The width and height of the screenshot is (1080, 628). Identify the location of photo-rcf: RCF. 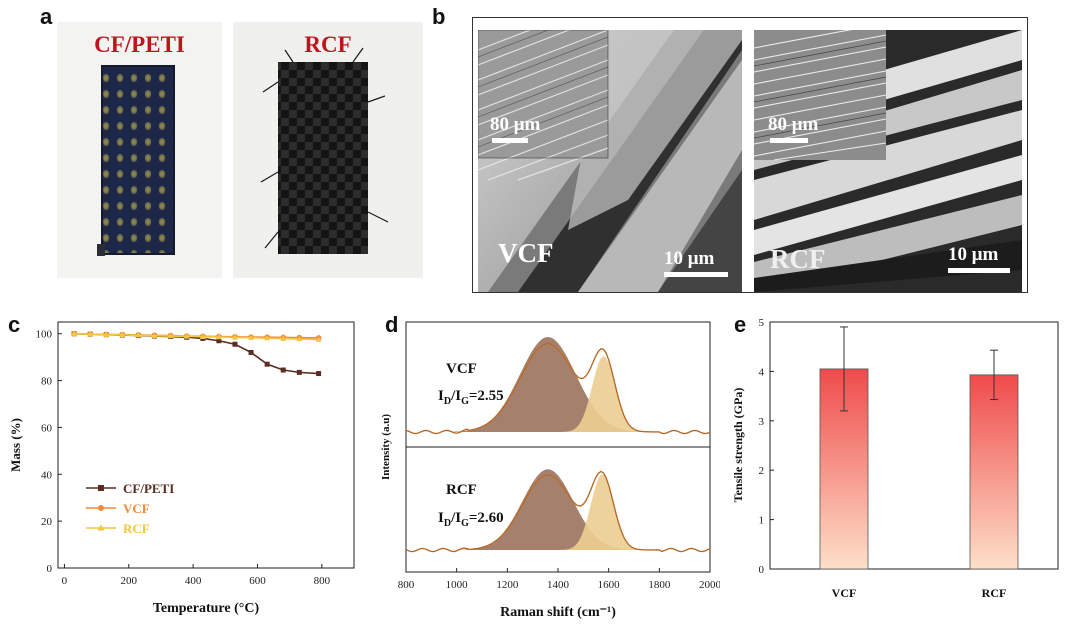
(328, 150).